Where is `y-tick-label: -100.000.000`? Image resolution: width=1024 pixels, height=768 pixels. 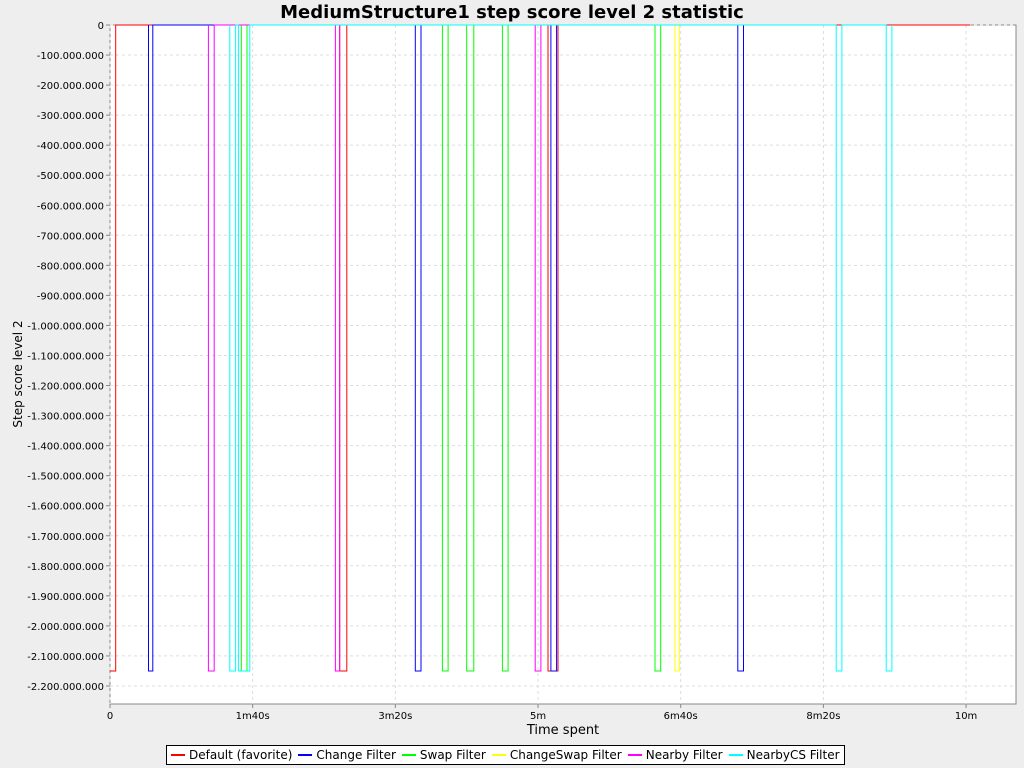 y-tick-label: -100.000.000 is located at coordinates (70, 56).